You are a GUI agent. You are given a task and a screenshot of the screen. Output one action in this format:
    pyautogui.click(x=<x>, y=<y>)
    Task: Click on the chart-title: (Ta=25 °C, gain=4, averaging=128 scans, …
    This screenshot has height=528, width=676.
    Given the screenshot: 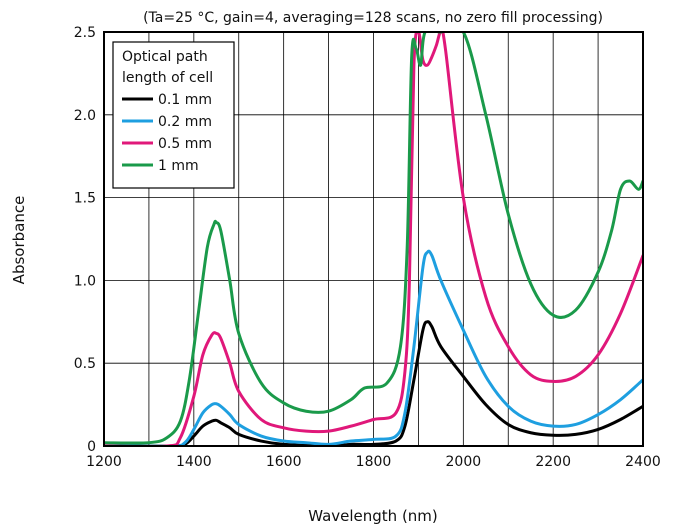 What is the action you would take?
    pyautogui.click(x=373, y=18)
    